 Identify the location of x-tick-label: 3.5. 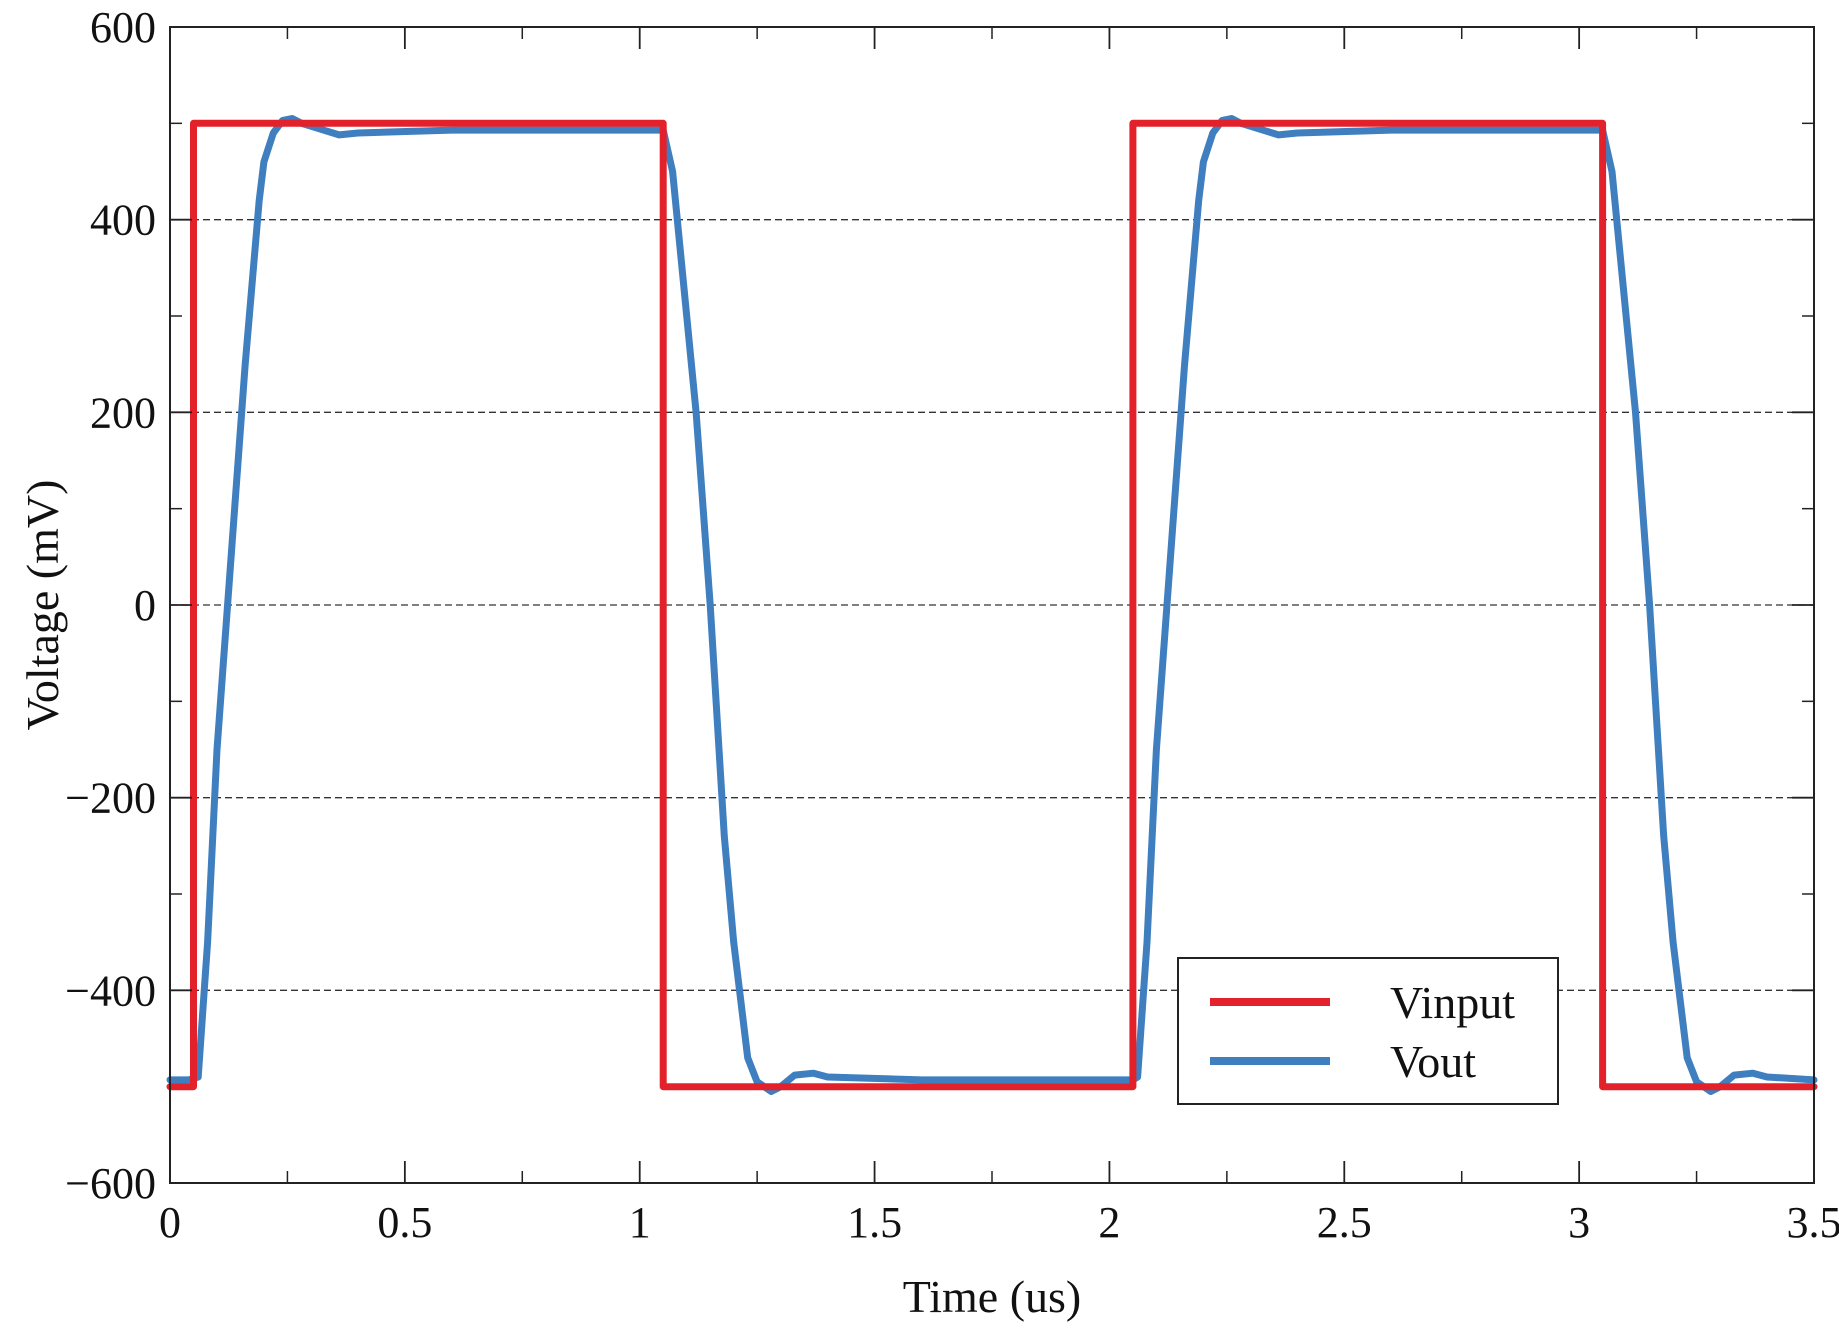
(1813, 1222).